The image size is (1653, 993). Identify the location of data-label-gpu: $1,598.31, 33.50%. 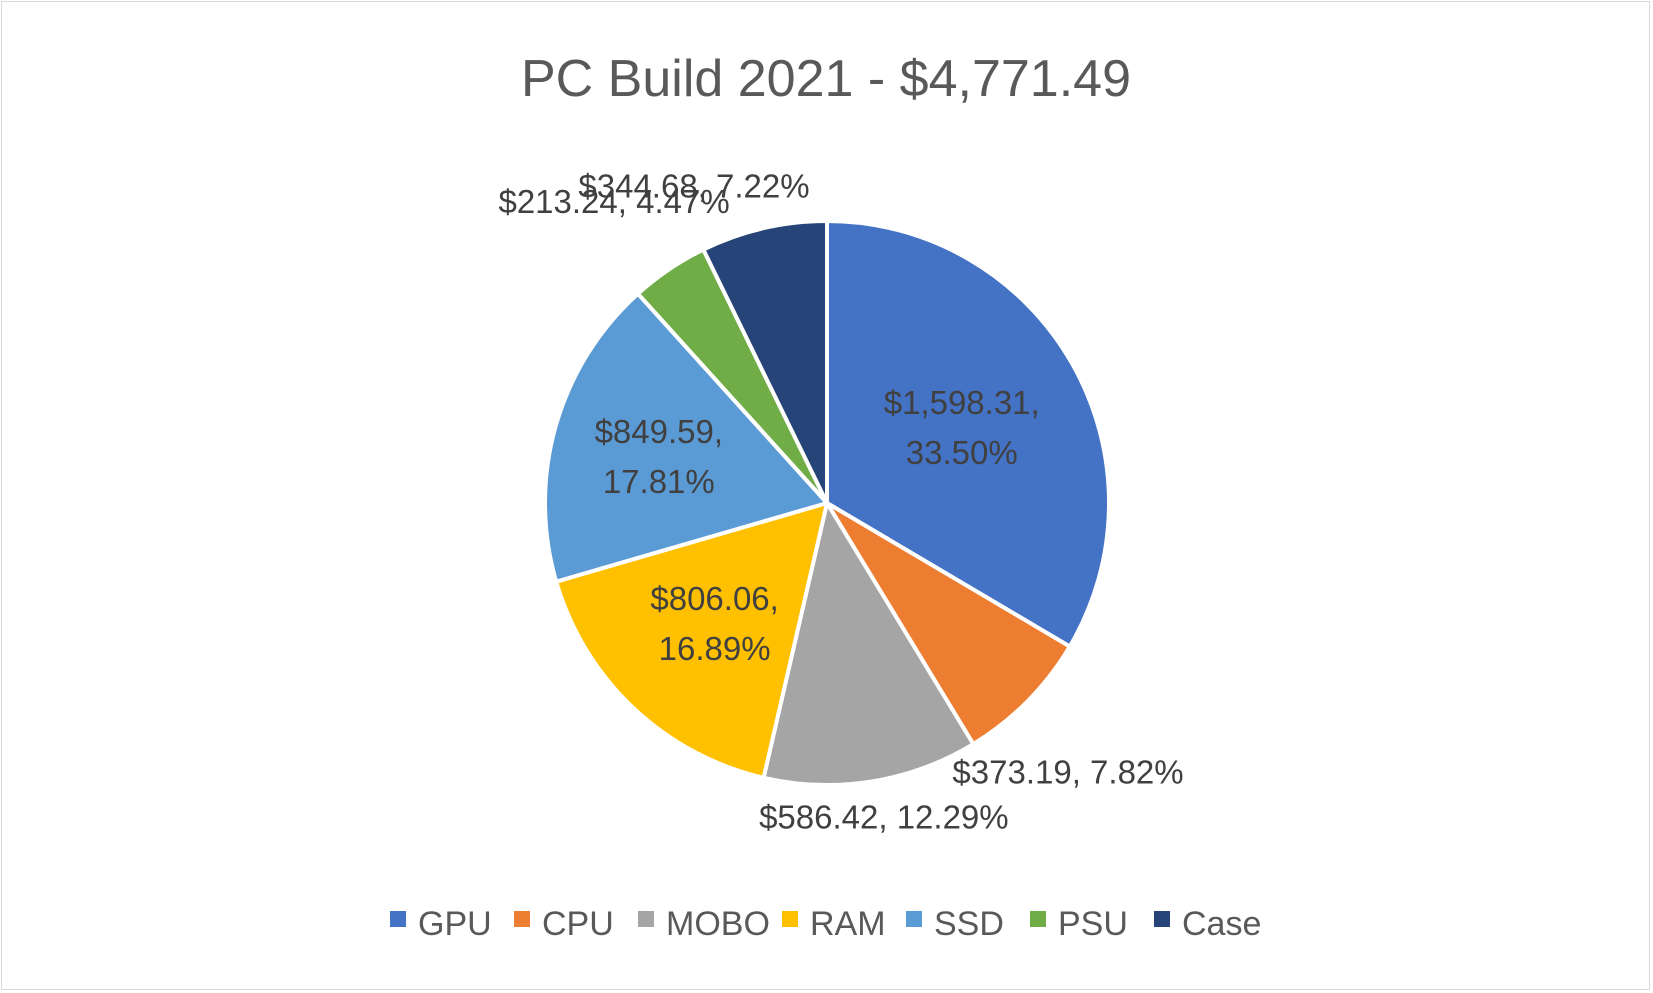
(962, 427).